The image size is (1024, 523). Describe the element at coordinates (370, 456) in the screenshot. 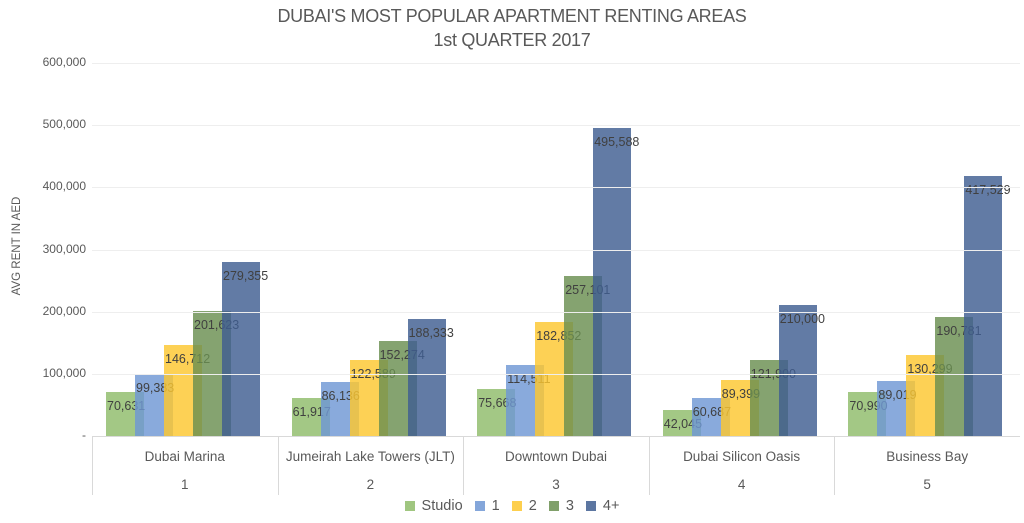

I see `category-label: Jumeirah Lake Towers (JLT)` at that location.